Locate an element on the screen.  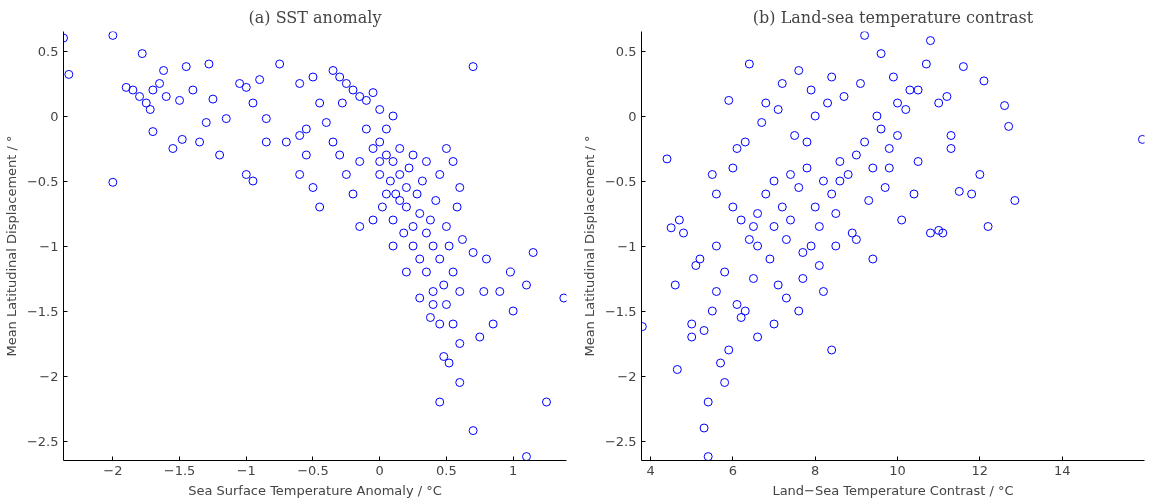
x-tick-label: 4 is located at coordinates (650, 470).